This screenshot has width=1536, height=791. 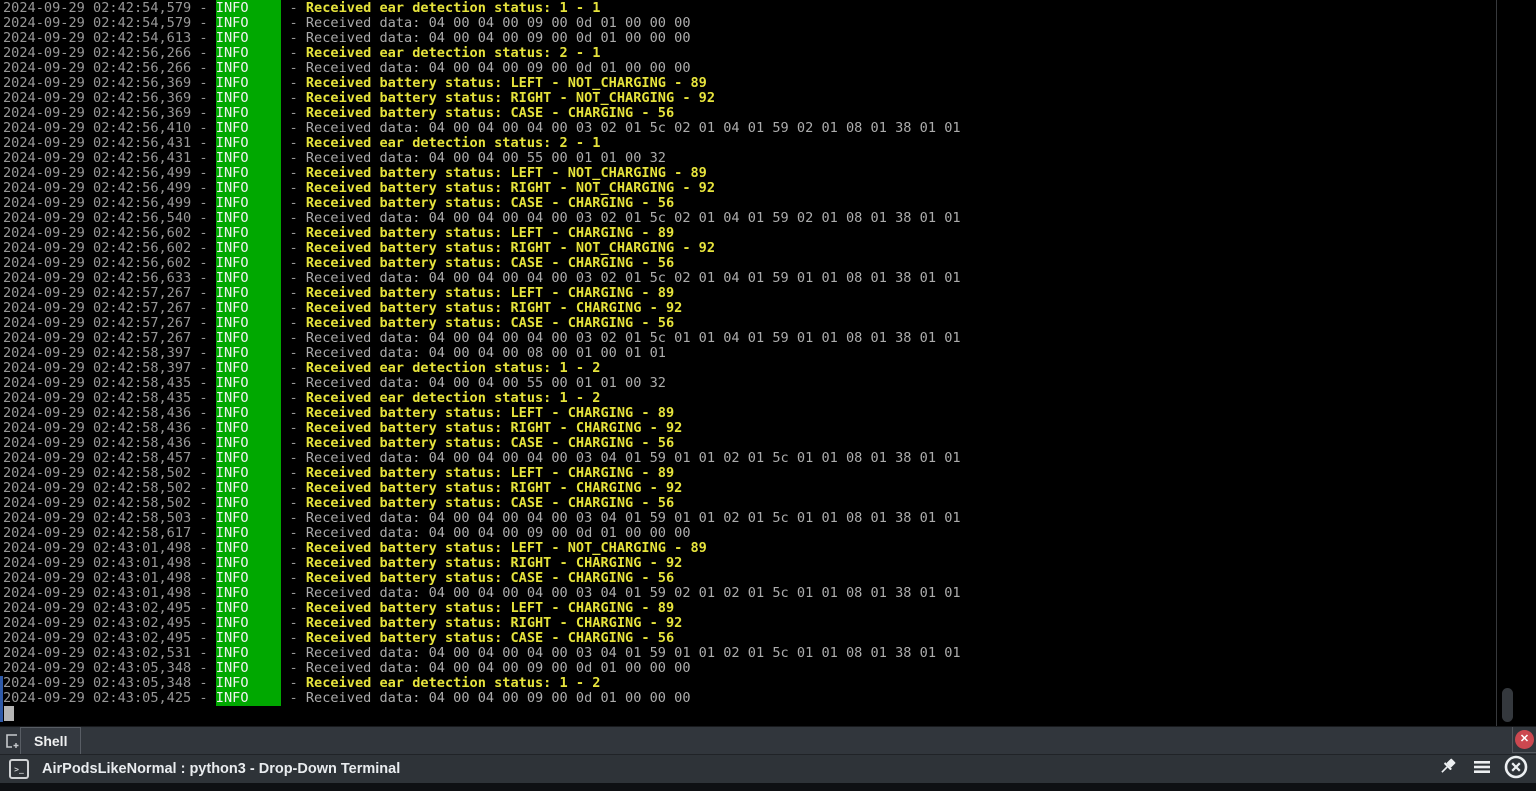 I want to click on scrollbar-track, so click(x=1506, y=363).